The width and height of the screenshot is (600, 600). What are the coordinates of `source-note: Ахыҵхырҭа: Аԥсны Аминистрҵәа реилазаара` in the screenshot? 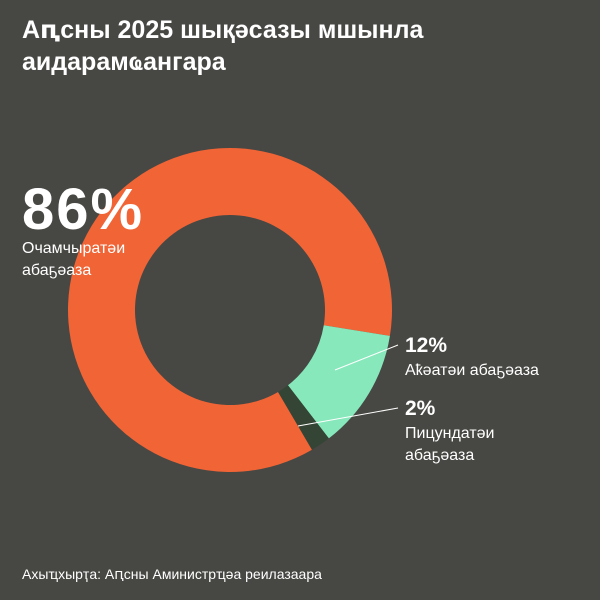 It's located at (172, 574).